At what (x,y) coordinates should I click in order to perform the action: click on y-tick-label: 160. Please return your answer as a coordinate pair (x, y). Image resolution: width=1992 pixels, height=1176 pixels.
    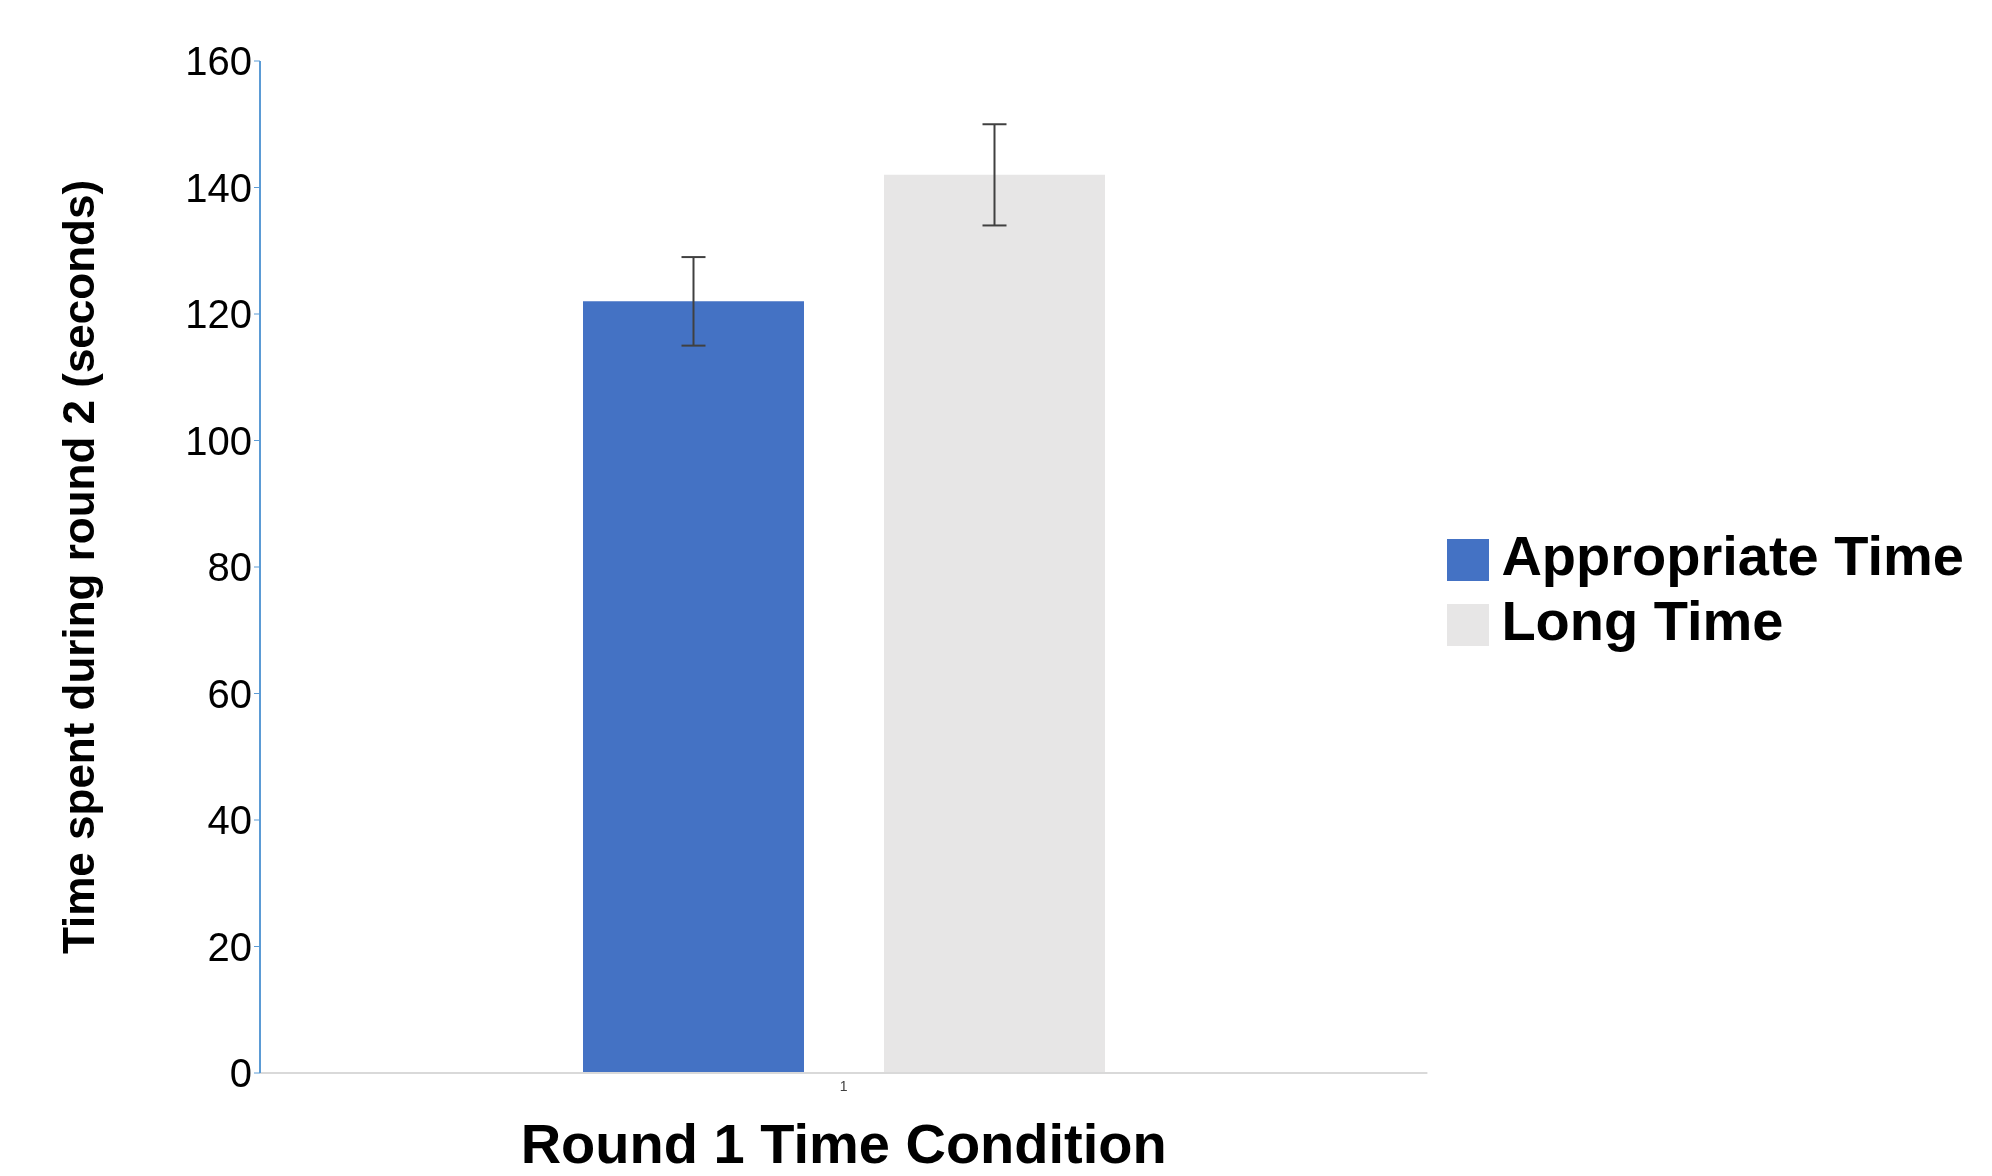
    Looking at the image, I should click on (218, 61).